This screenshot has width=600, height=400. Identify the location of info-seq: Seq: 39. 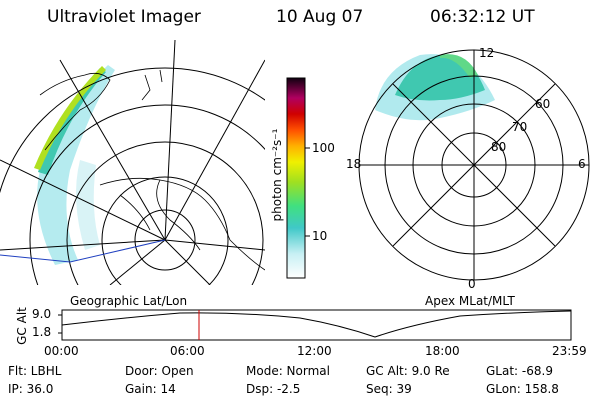
(389, 389).